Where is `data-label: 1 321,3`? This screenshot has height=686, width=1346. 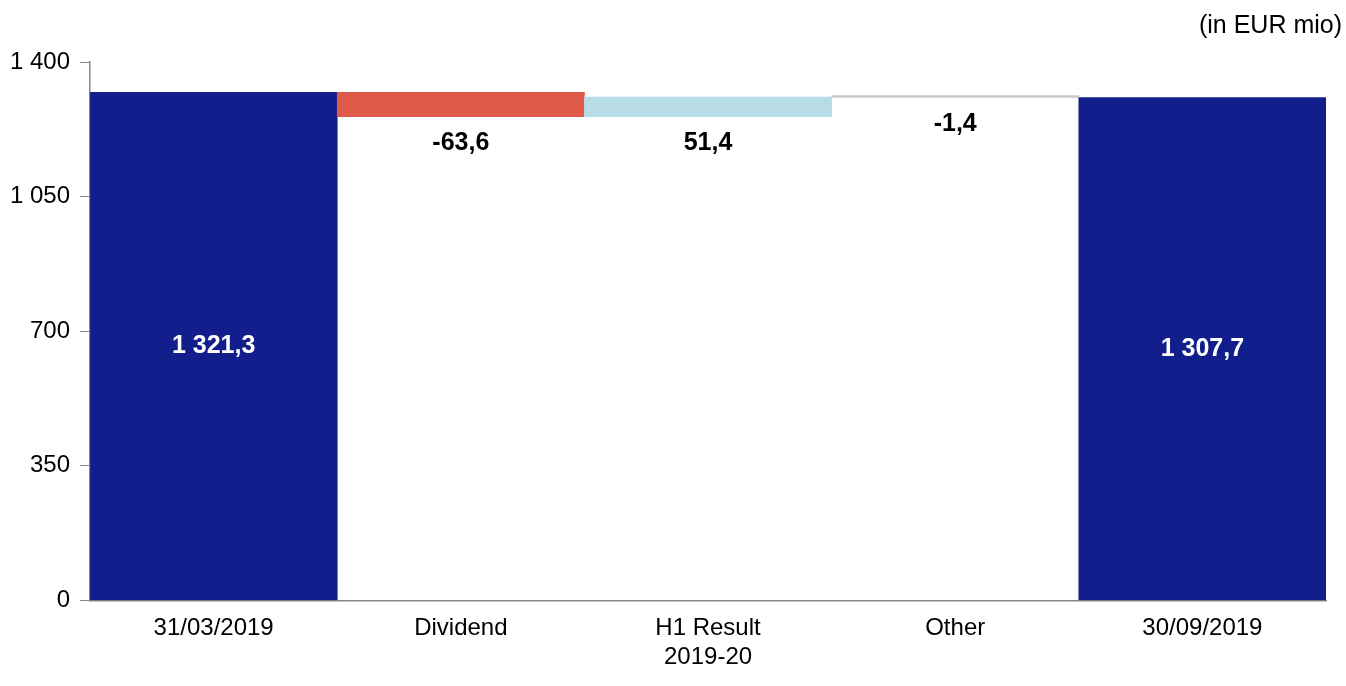
data-label: 1 321,3 is located at coordinates (213, 344).